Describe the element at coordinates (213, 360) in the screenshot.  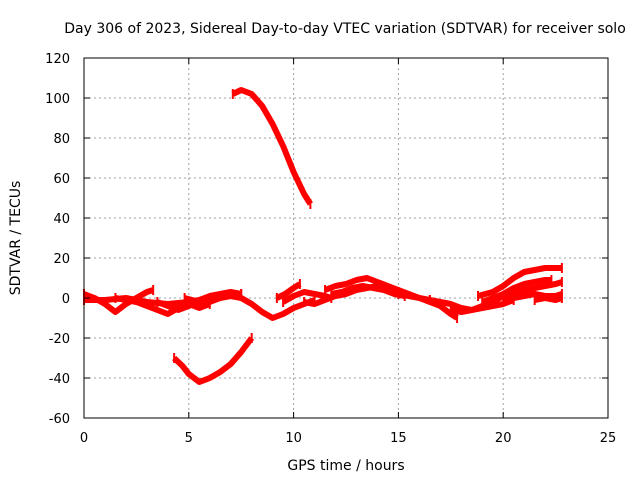
I see `series-arc-low` at that location.